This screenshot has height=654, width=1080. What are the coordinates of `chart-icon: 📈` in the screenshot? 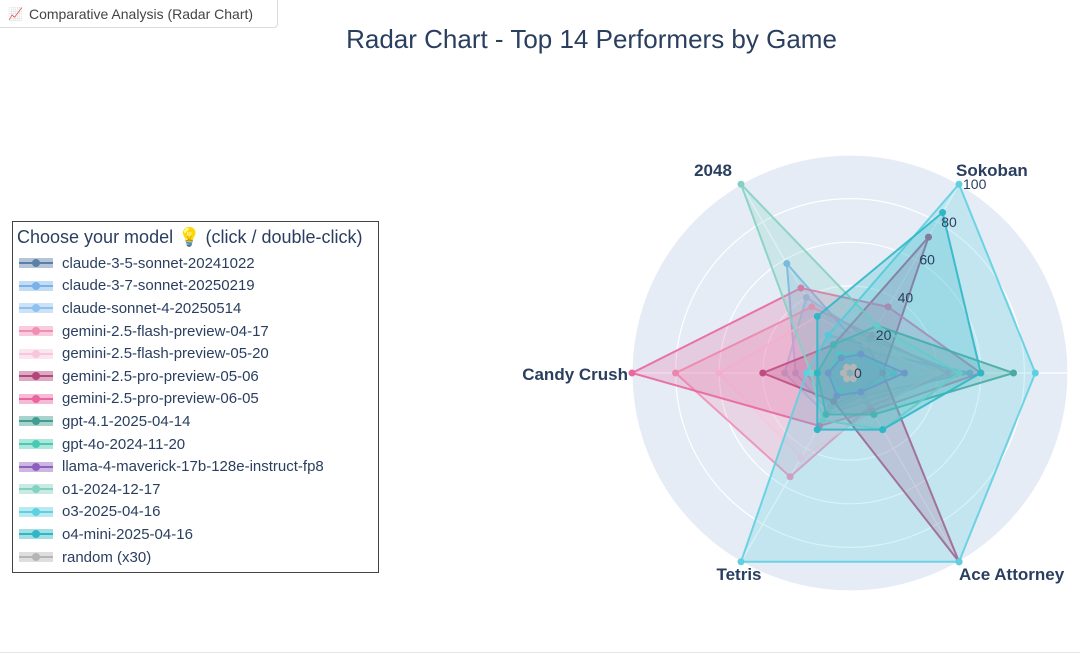 It's located at (15, 13).